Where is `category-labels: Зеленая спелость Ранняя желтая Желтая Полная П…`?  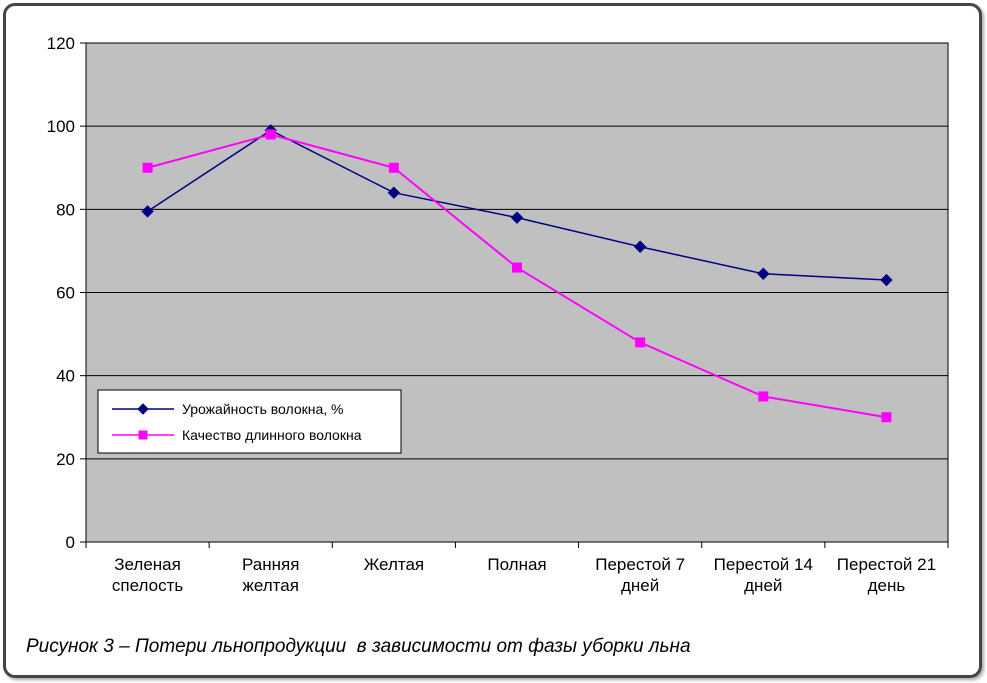 category-labels: Зеленая спелость Ранняя желтая Желтая Полная П… is located at coordinates (524, 575).